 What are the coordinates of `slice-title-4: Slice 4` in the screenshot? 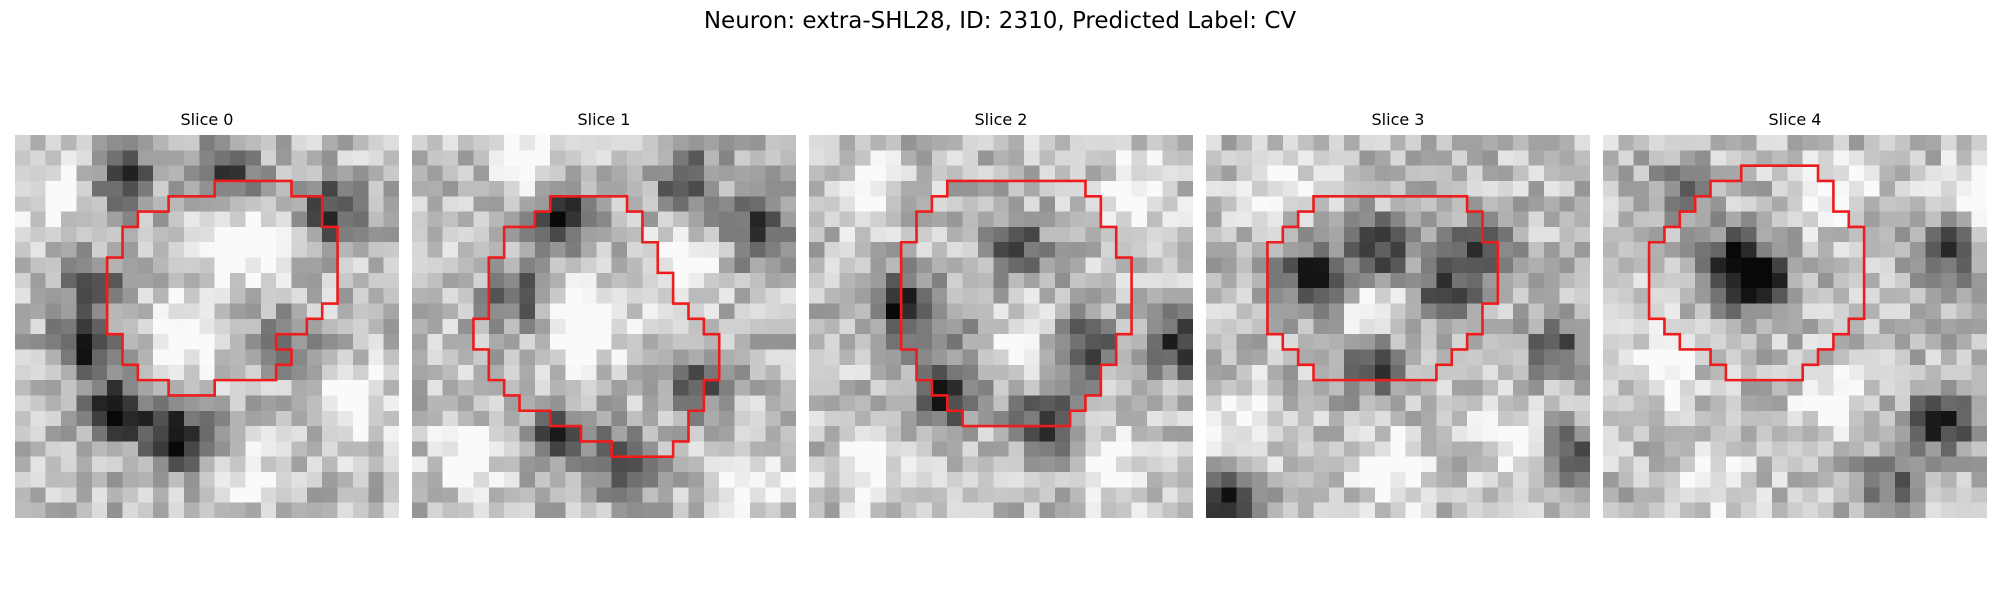 It's located at (1795, 119).